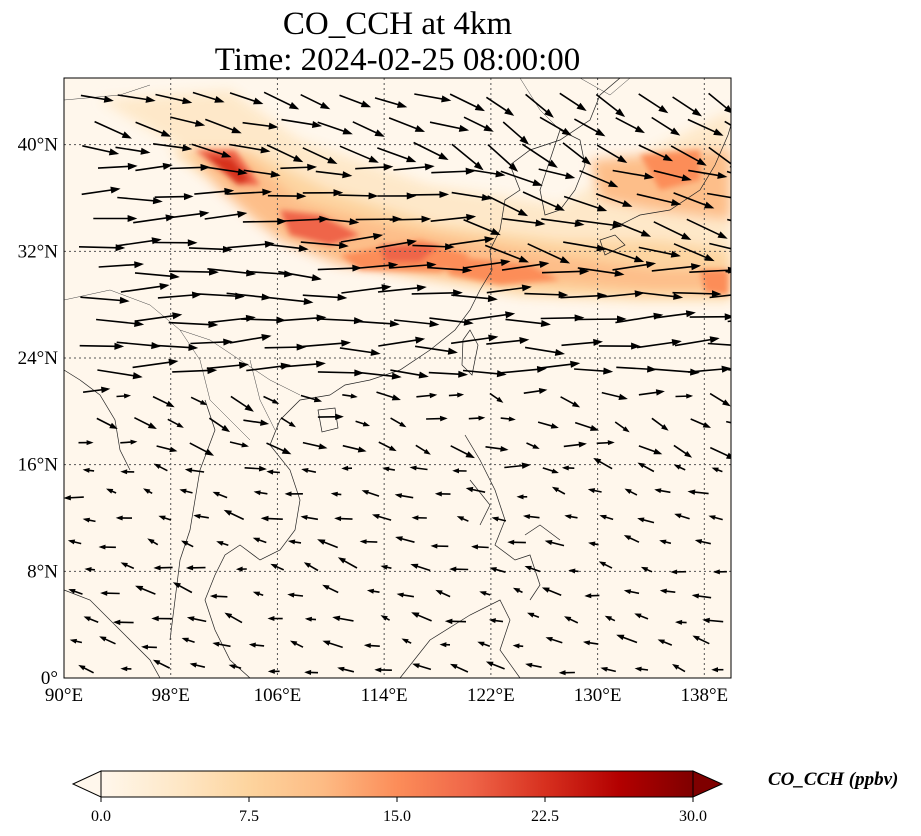 This screenshot has height=836, width=921. Describe the element at coordinates (86, 784) in the screenshot. I see `colorbar-extend-min` at that location.